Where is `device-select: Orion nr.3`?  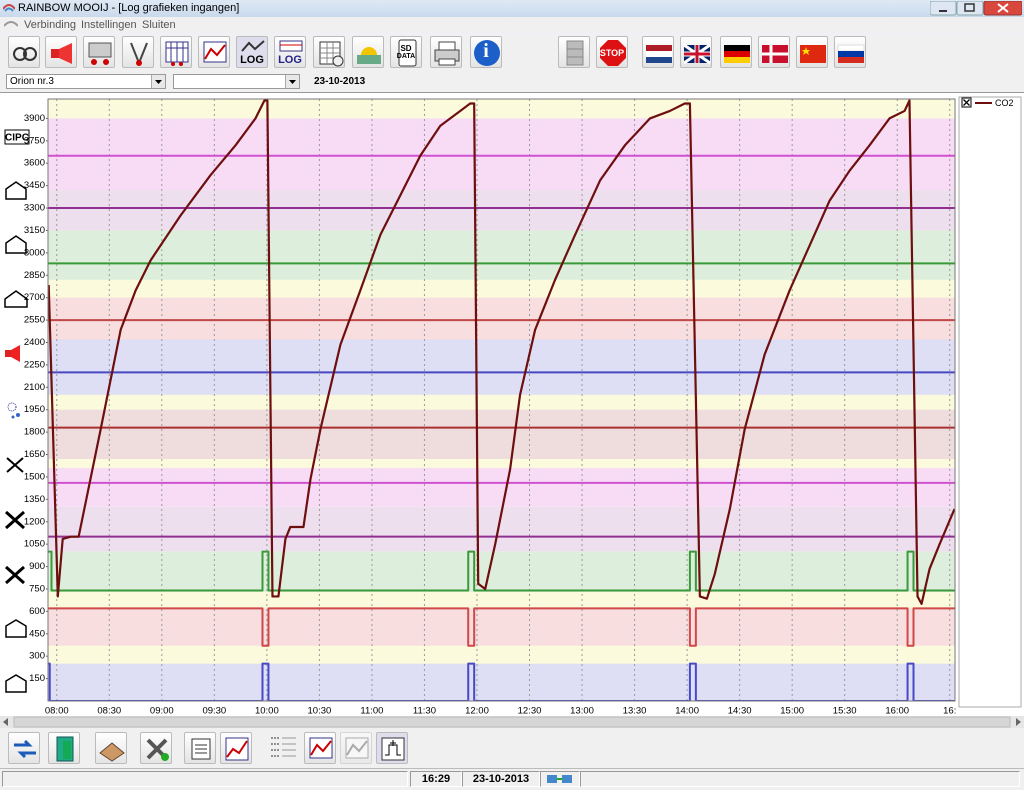
device-select: Orion nr.3 is located at coordinates (86, 81).